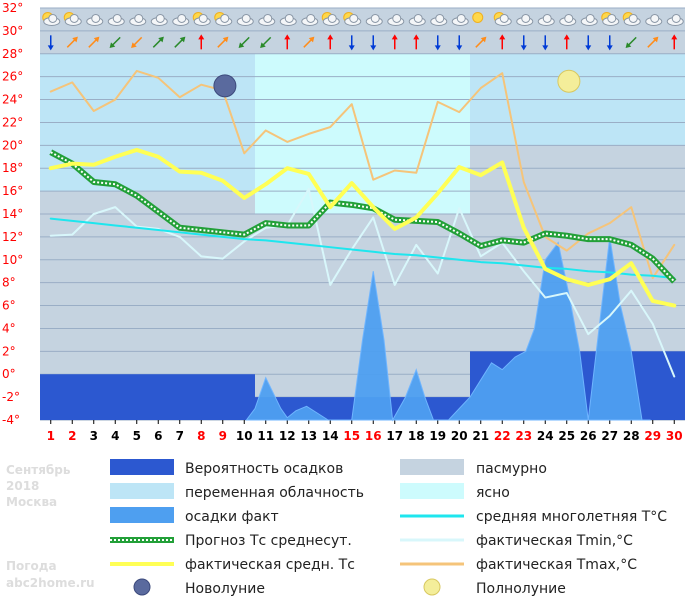 This screenshot has width=687, height=599. I want to click on legend-label-partly: переменная облачность, so click(274, 493).